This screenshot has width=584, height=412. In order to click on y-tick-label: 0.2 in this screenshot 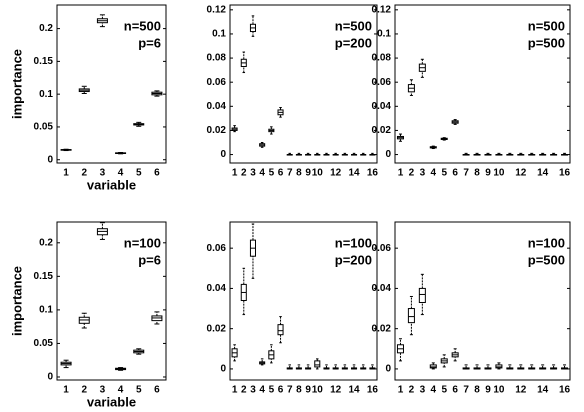, I will do `click(46, 242)`.